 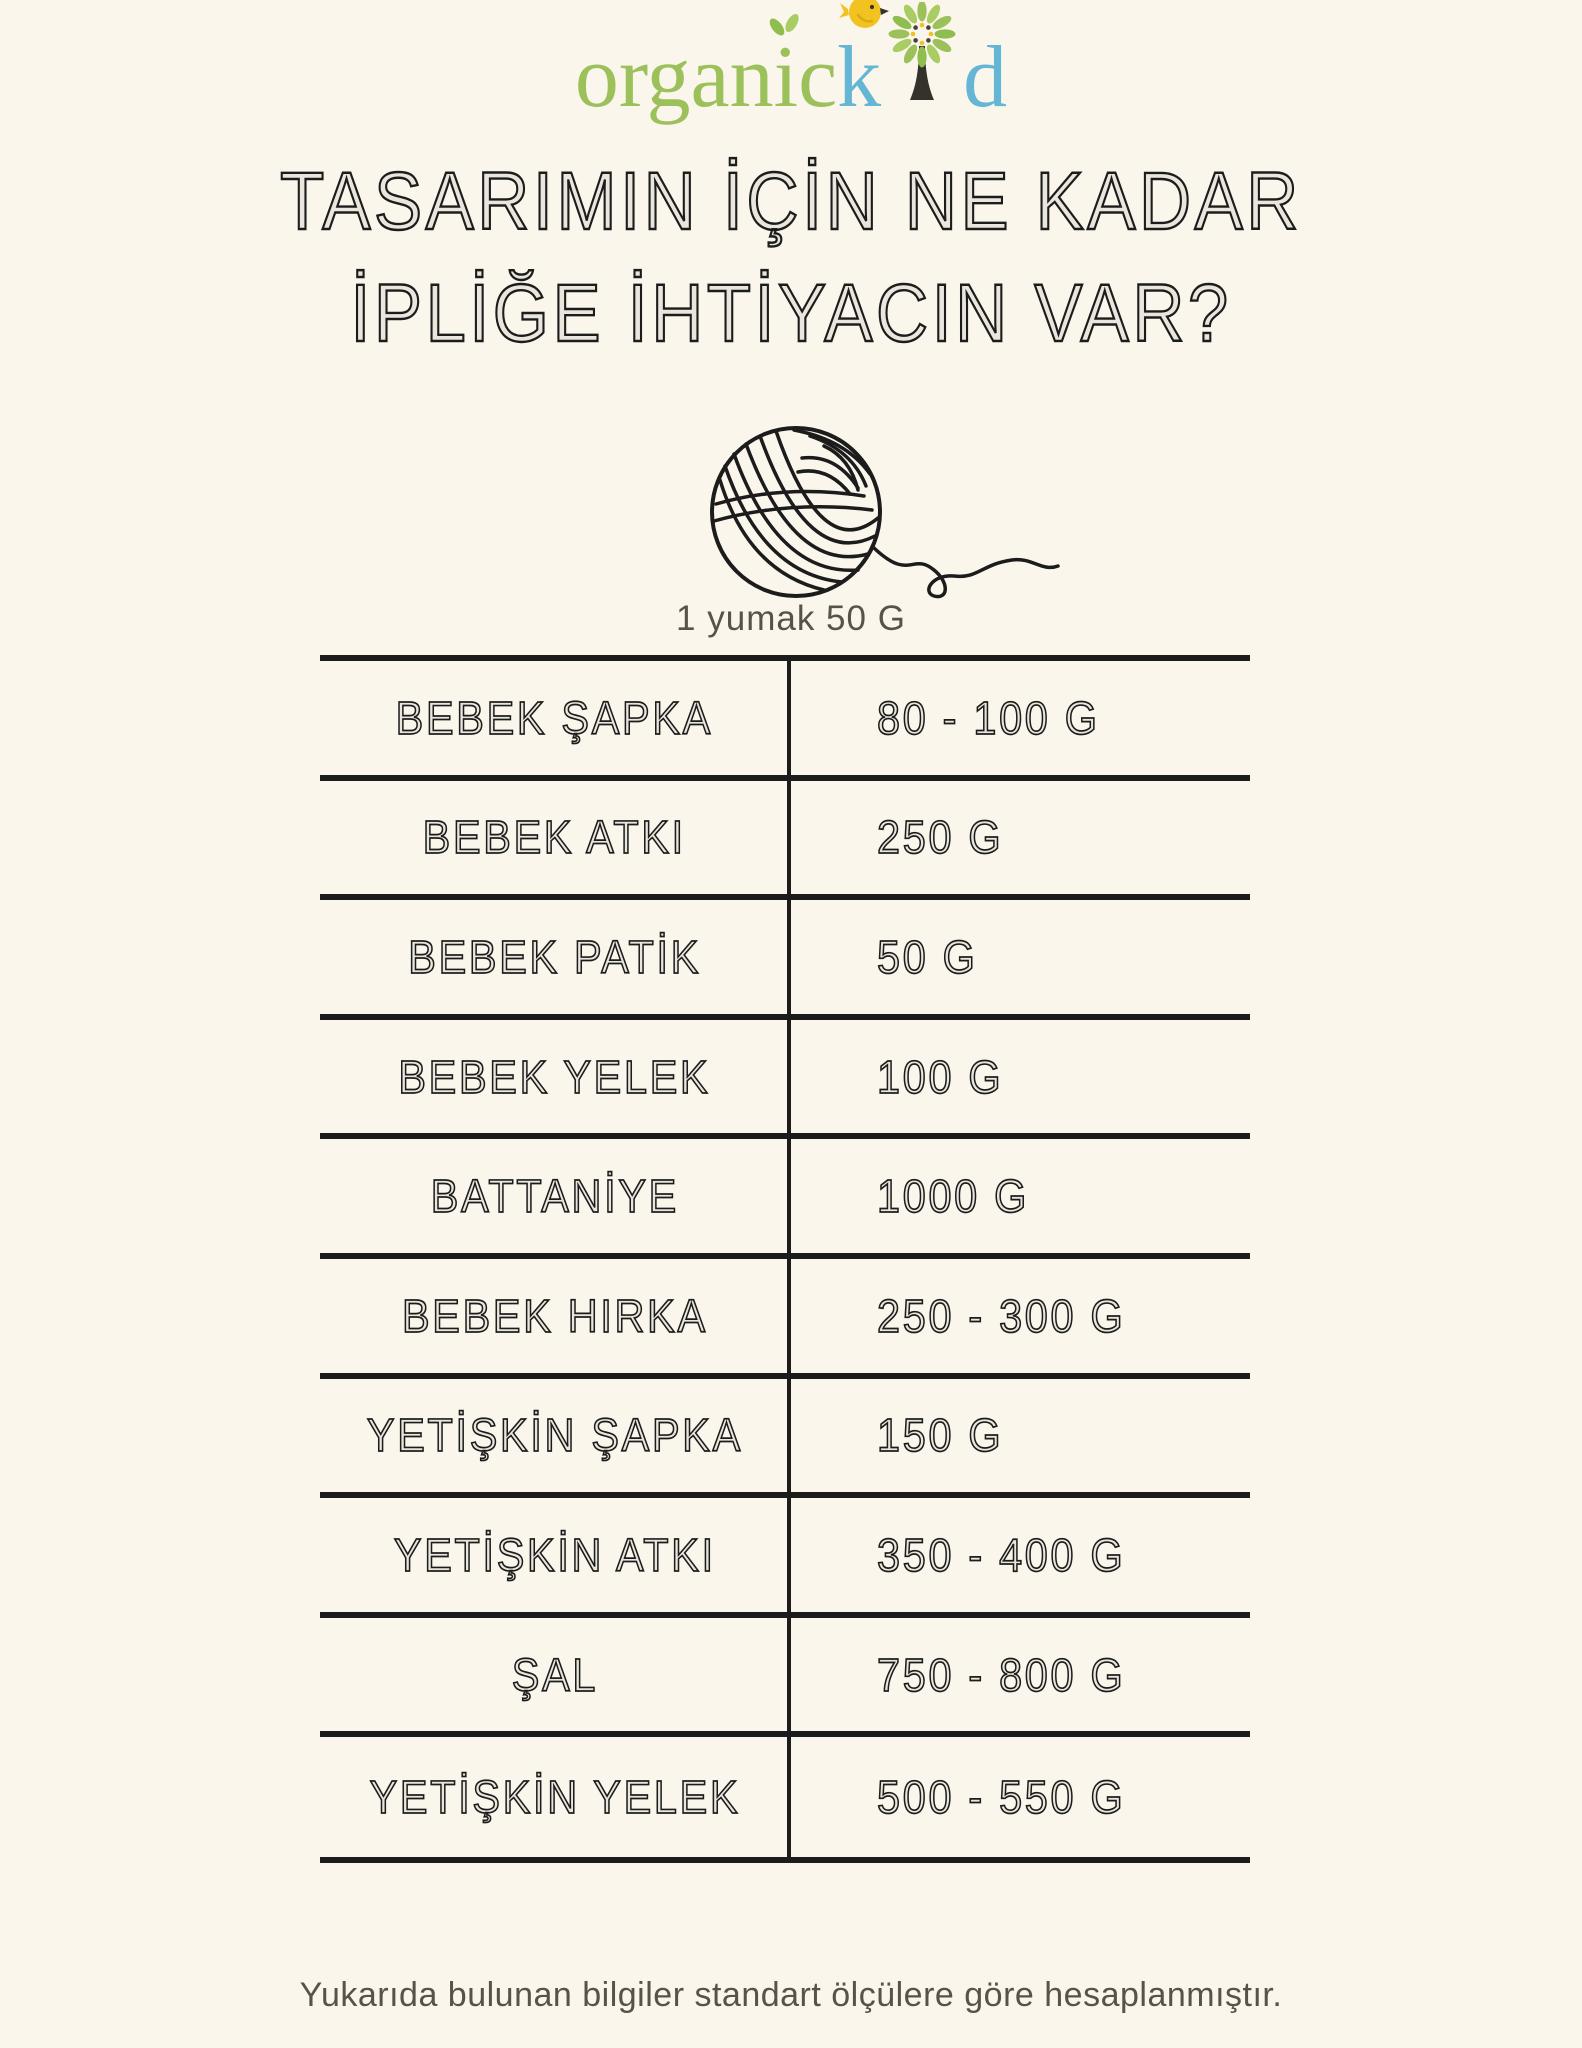 I want to click on table-row: BEBEK PATİK 50 G, so click(x=785, y=960).